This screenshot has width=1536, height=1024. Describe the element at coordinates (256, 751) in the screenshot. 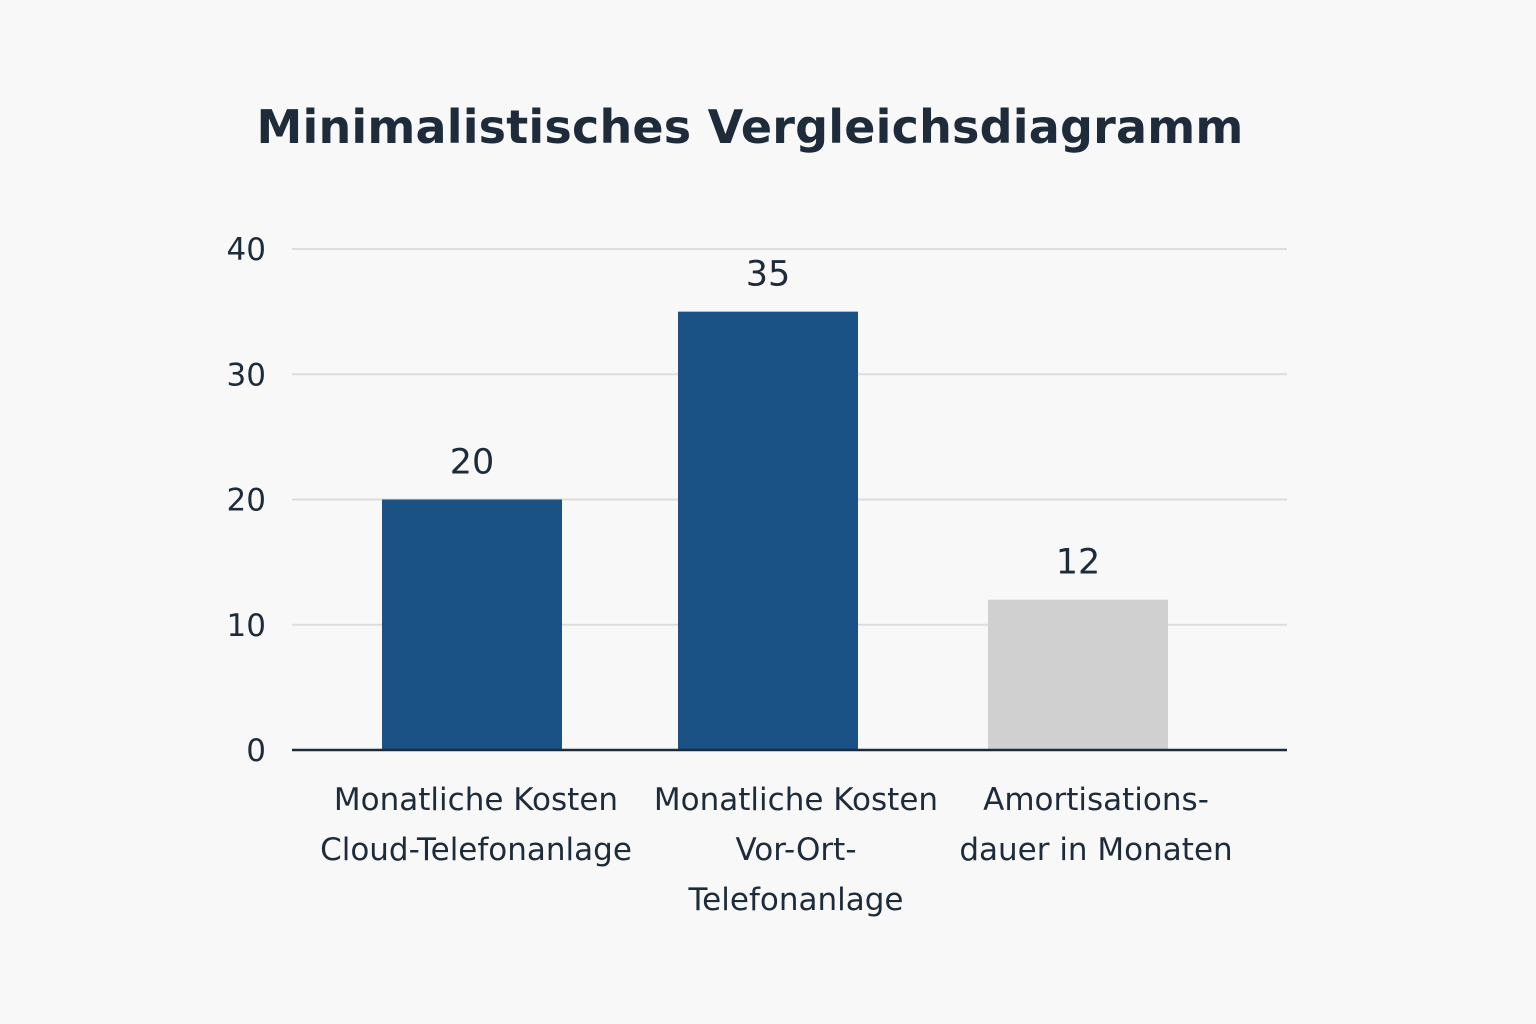

I see `y-tick-label: 0` at that location.